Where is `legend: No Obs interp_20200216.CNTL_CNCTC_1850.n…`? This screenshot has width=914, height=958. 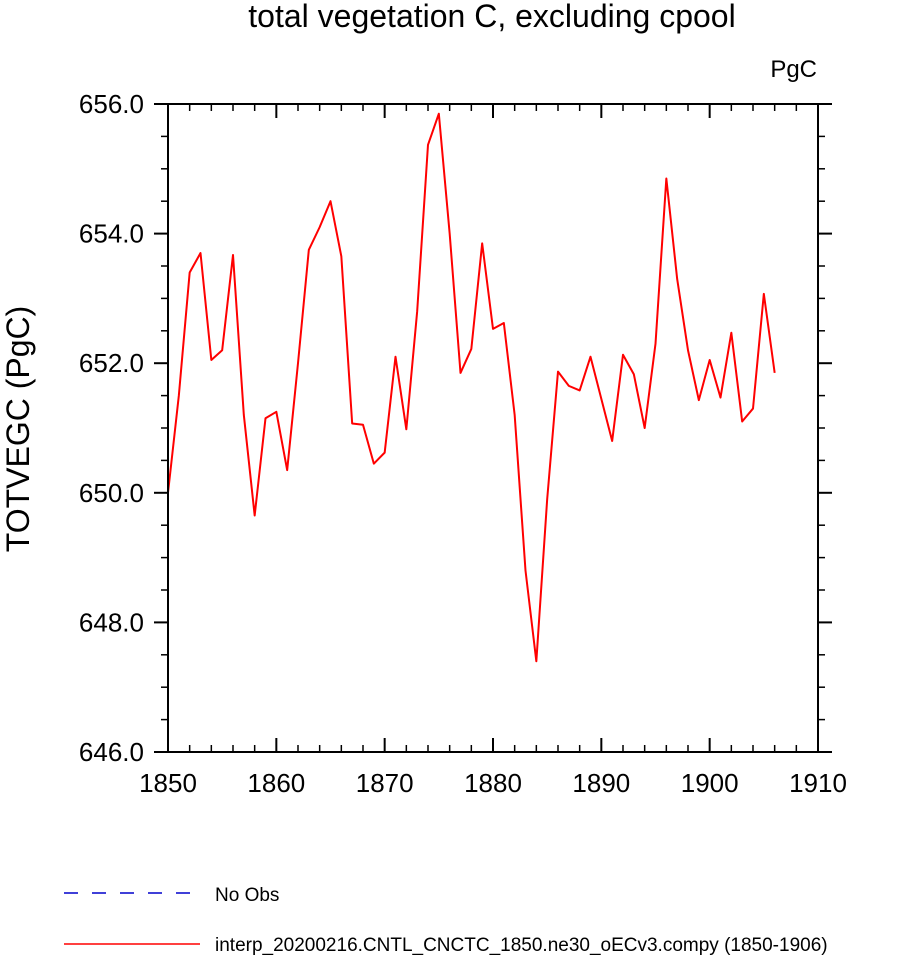 legend: No Obs interp_20200216.CNTL_CNCTC_1850.n… is located at coordinates (446, 920).